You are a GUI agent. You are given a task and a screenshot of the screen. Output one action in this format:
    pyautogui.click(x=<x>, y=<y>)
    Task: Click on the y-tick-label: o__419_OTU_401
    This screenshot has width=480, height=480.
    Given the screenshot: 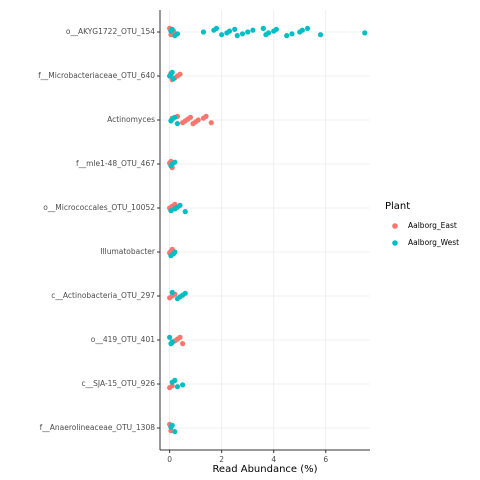 What is the action you would take?
    pyautogui.click(x=123, y=339)
    